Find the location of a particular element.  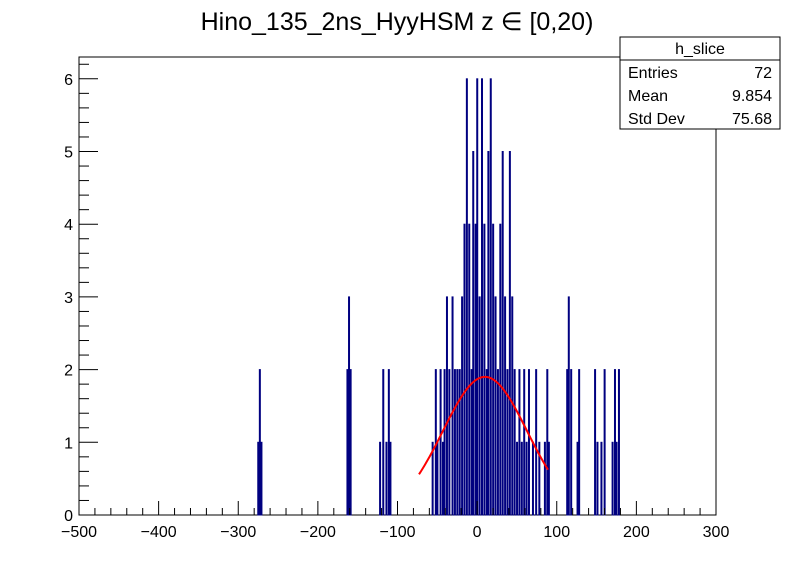

chart-title: Hino_135_2ns_HyyHSM z ∈ [0,20) is located at coordinates (397, 22).